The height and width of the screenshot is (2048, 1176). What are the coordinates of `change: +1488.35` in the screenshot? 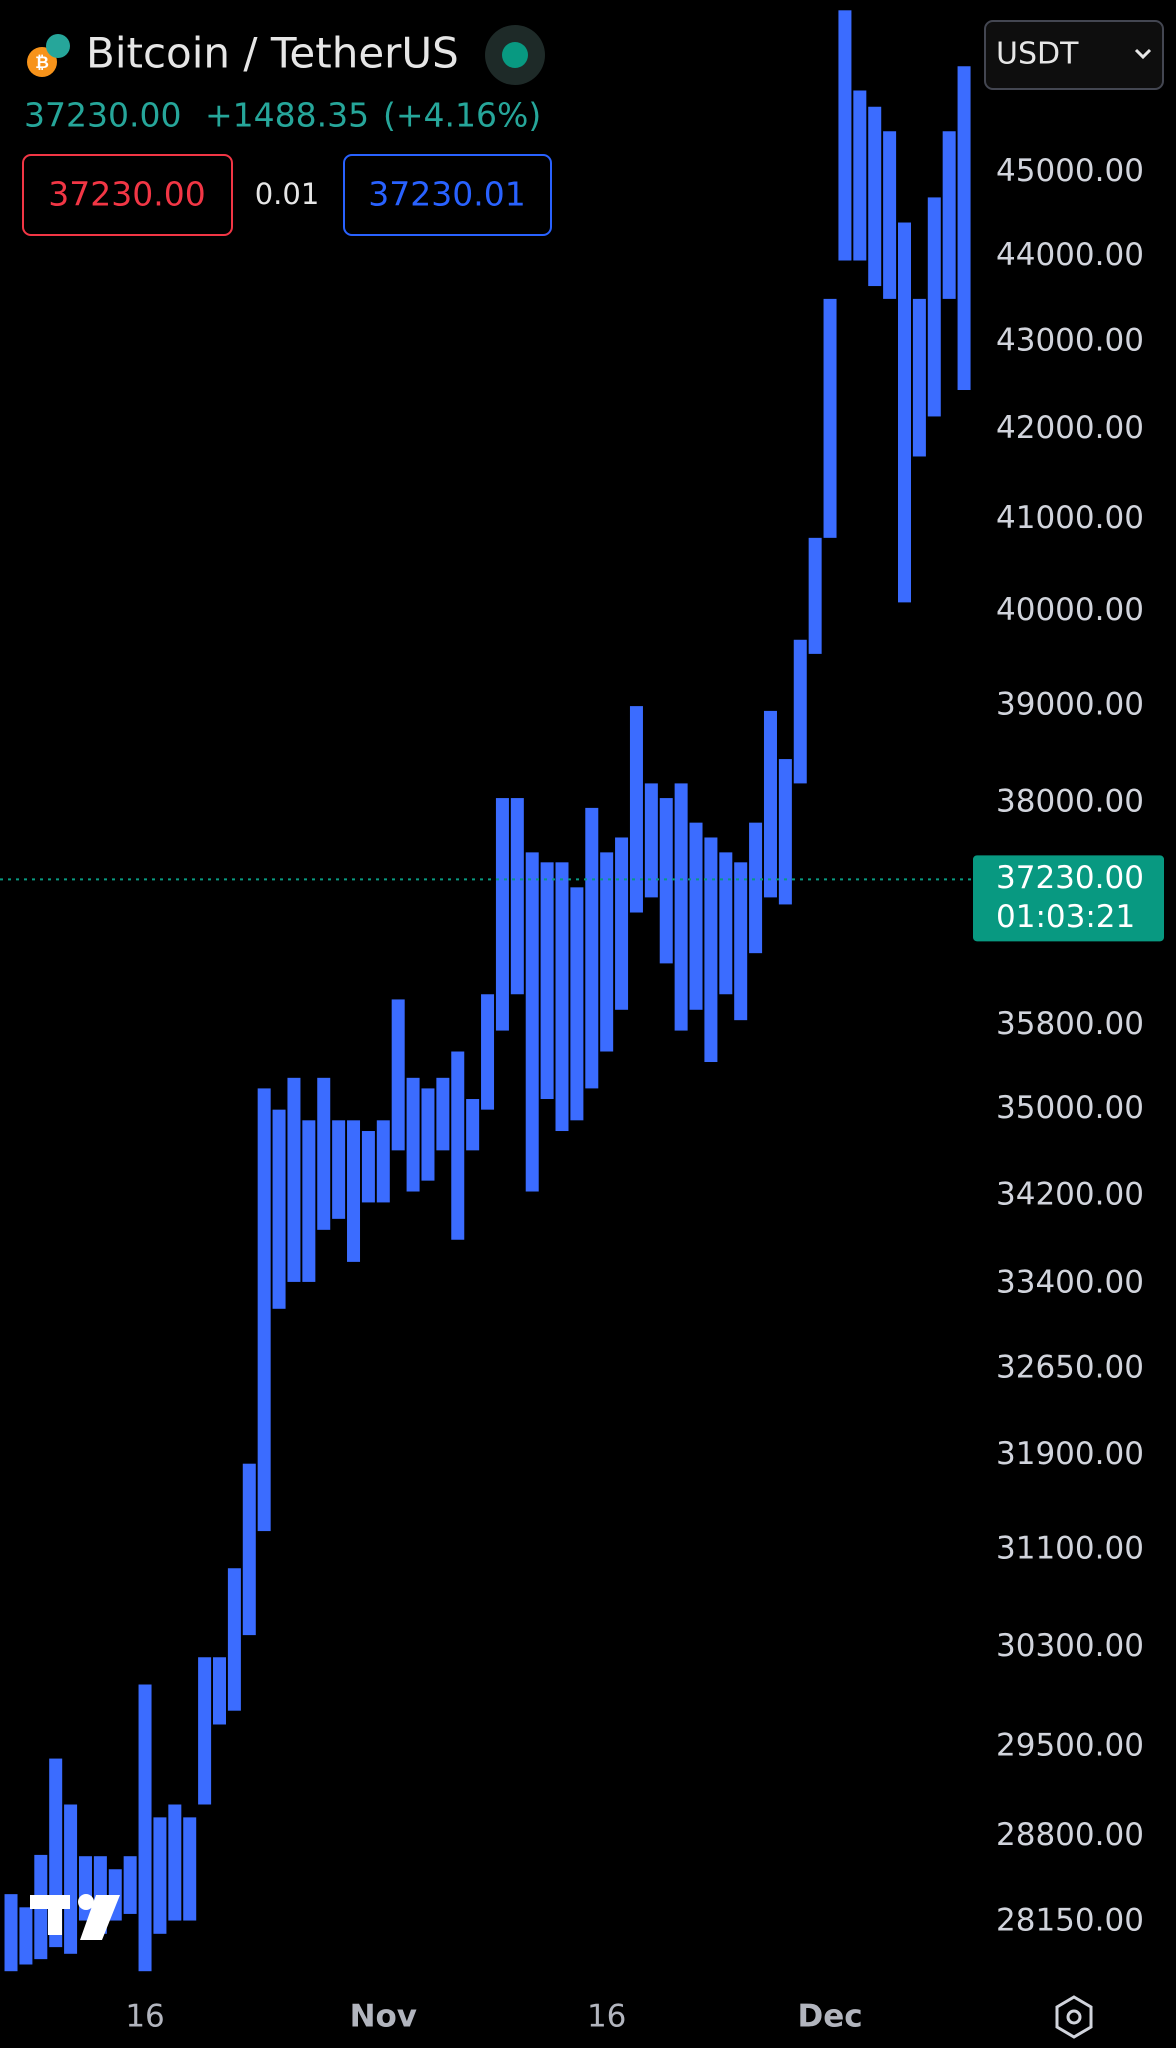 It's located at (287, 115).